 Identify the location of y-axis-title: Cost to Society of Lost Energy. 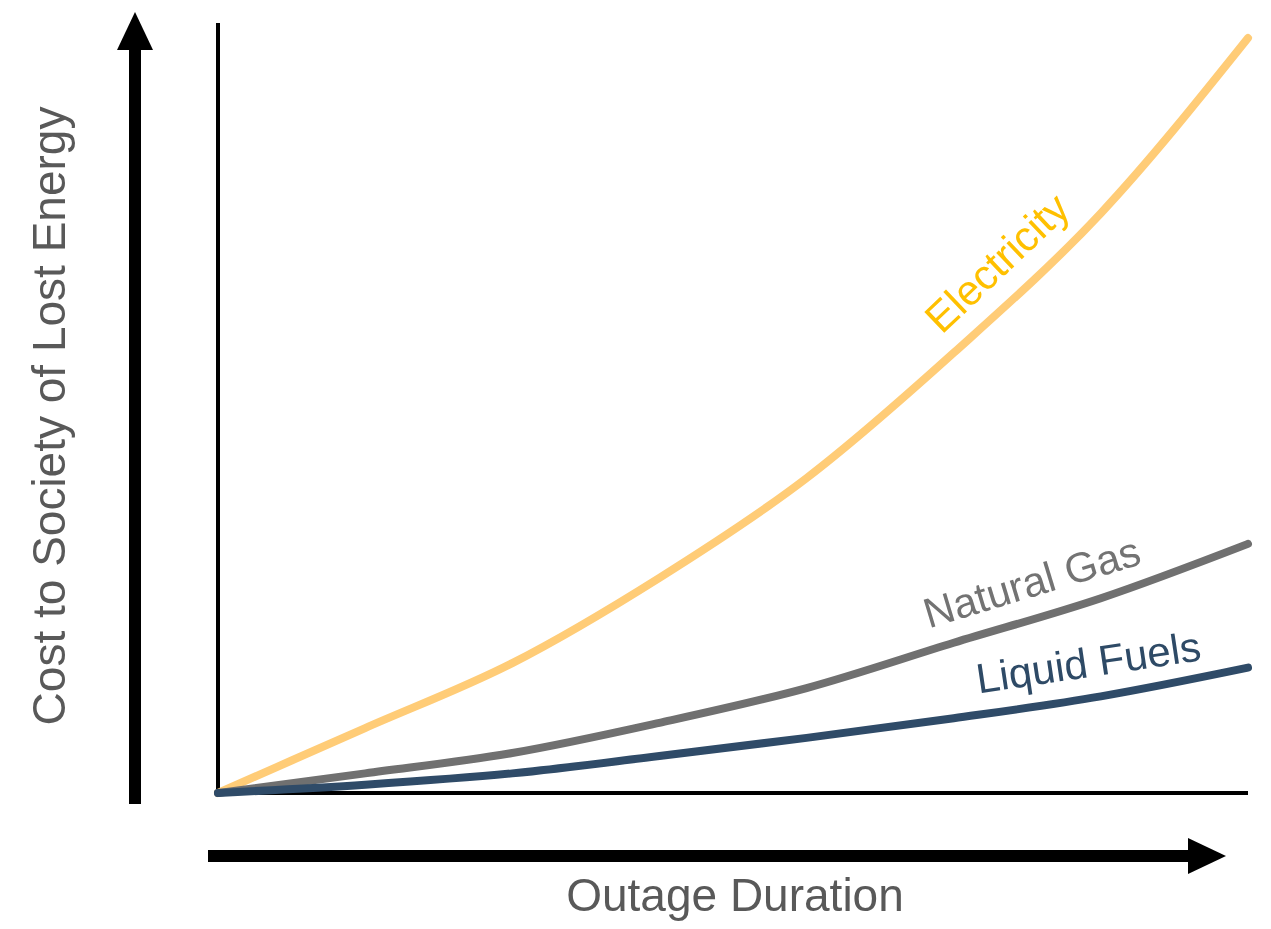
(49, 416).